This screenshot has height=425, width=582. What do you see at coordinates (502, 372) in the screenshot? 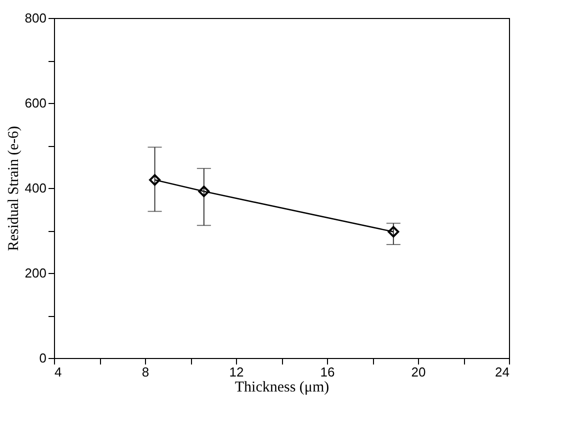
I see `x-tick-label: 24` at bounding box center [502, 372].